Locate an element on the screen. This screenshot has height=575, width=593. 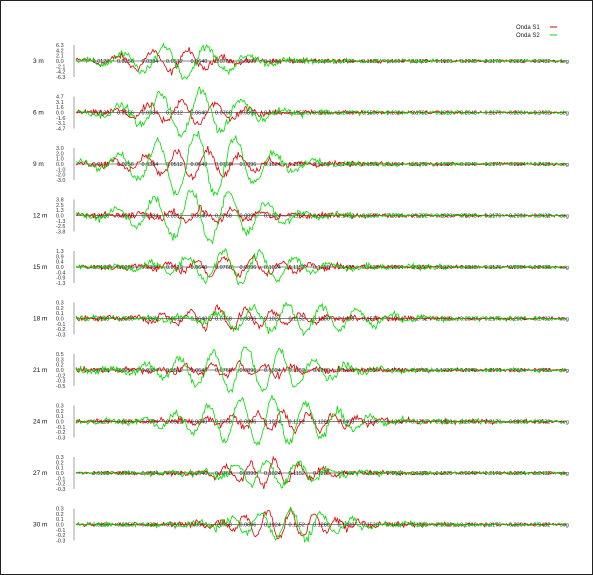
y-tick-label: 1.6 is located at coordinates (60, 108).